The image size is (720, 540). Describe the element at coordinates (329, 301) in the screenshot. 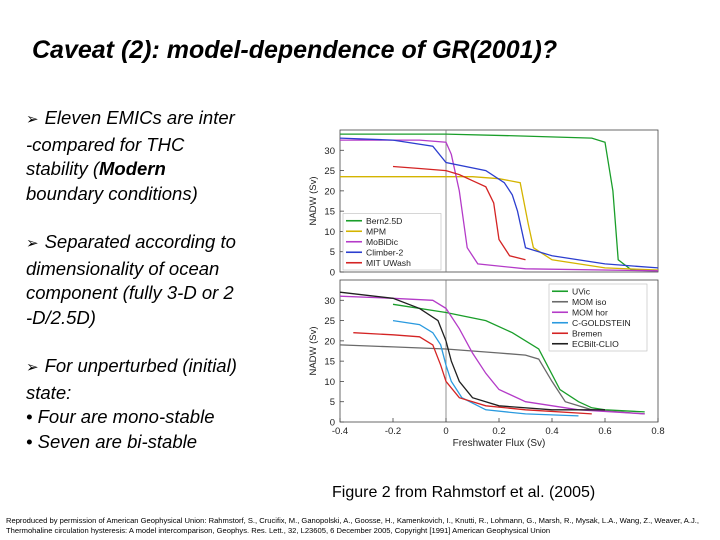

I see `bottom-y-tick-label: 30` at that location.